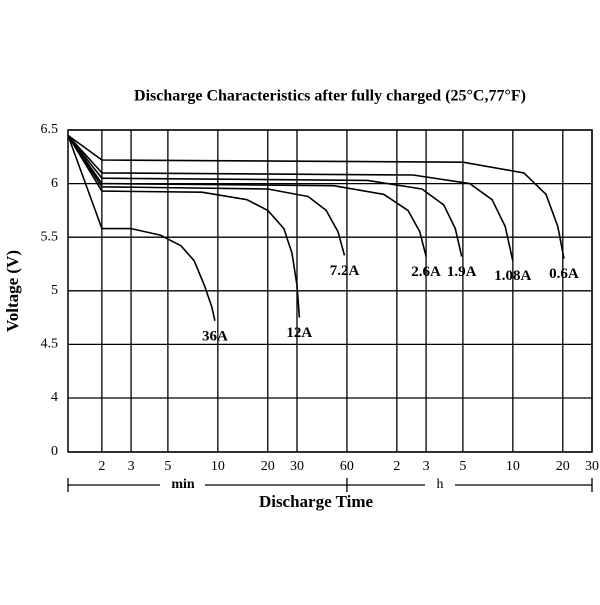  What do you see at coordinates (50, 129) in the screenshot?
I see `y-tick-label: 6.5` at bounding box center [50, 129].